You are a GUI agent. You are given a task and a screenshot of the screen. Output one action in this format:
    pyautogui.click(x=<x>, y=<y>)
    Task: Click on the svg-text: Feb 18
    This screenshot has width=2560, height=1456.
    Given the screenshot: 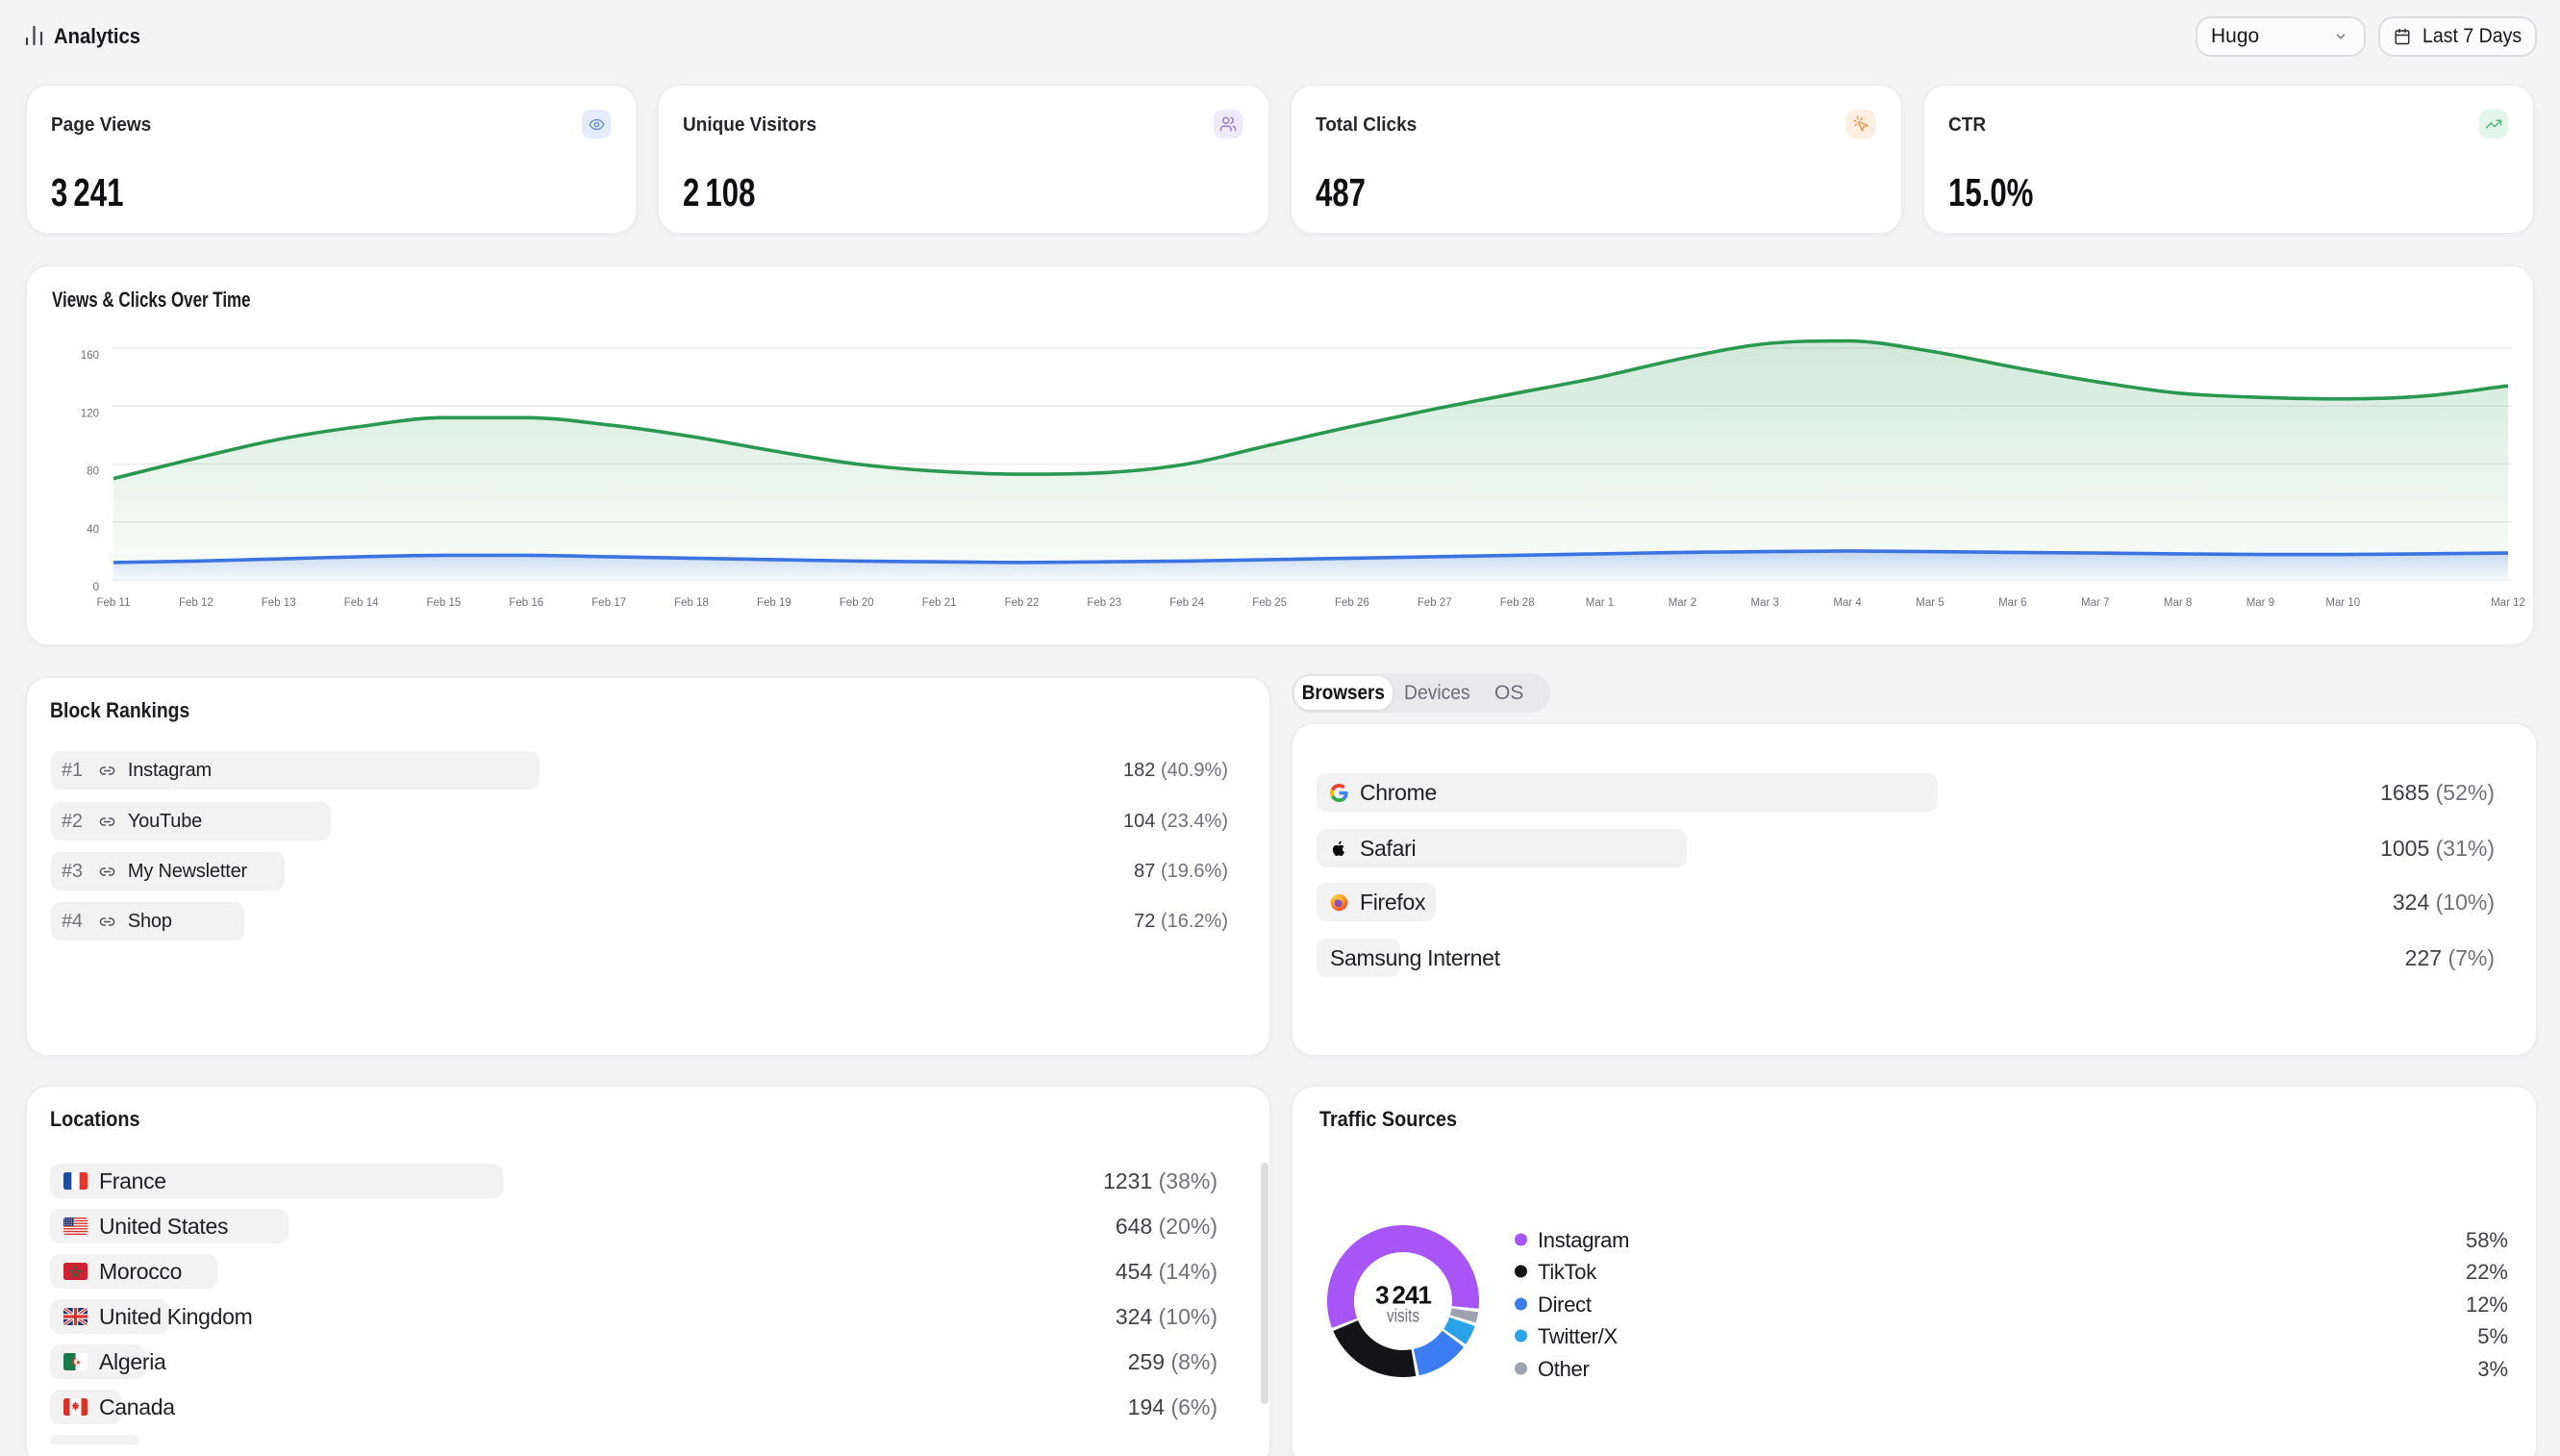 What is the action you would take?
    pyautogui.click(x=691, y=603)
    